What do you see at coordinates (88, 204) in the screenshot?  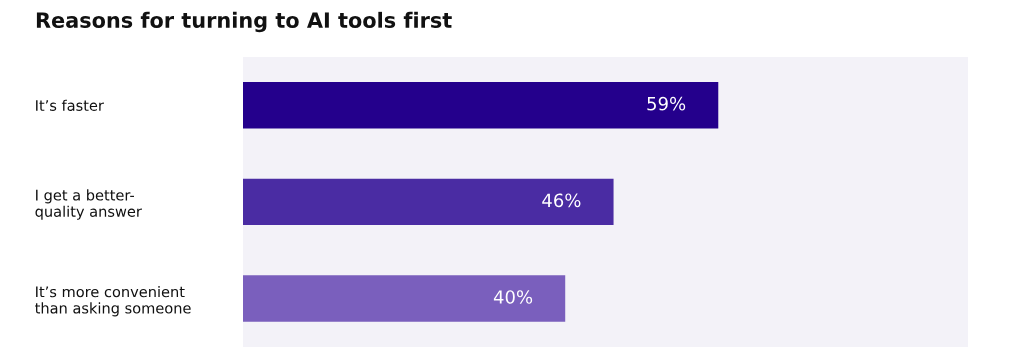 I see `y-tick-label: I get a better- quality answer` at bounding box center [88, 204].